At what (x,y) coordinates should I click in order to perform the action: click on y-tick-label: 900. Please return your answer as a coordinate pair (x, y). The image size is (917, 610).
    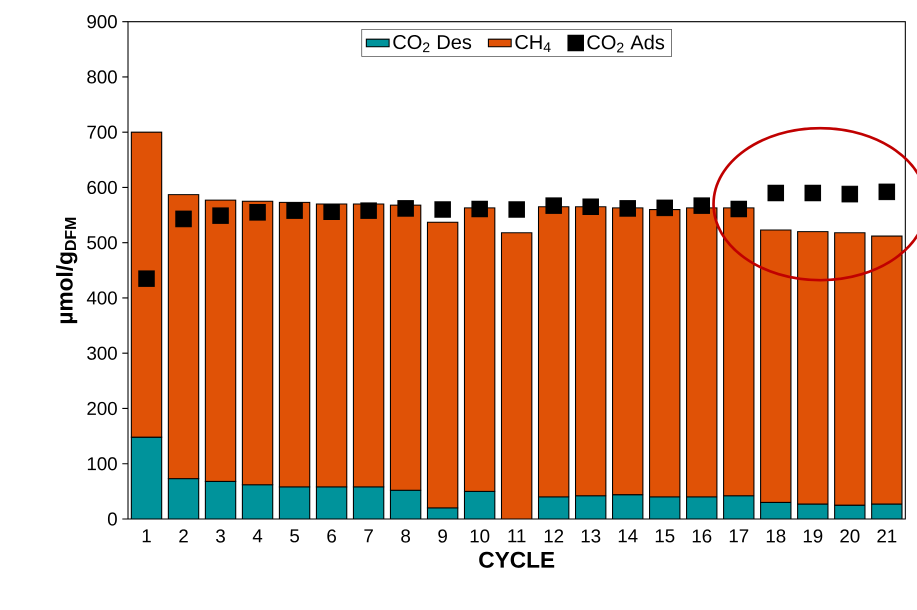
    Looking at the image, I should click on (102, 21).